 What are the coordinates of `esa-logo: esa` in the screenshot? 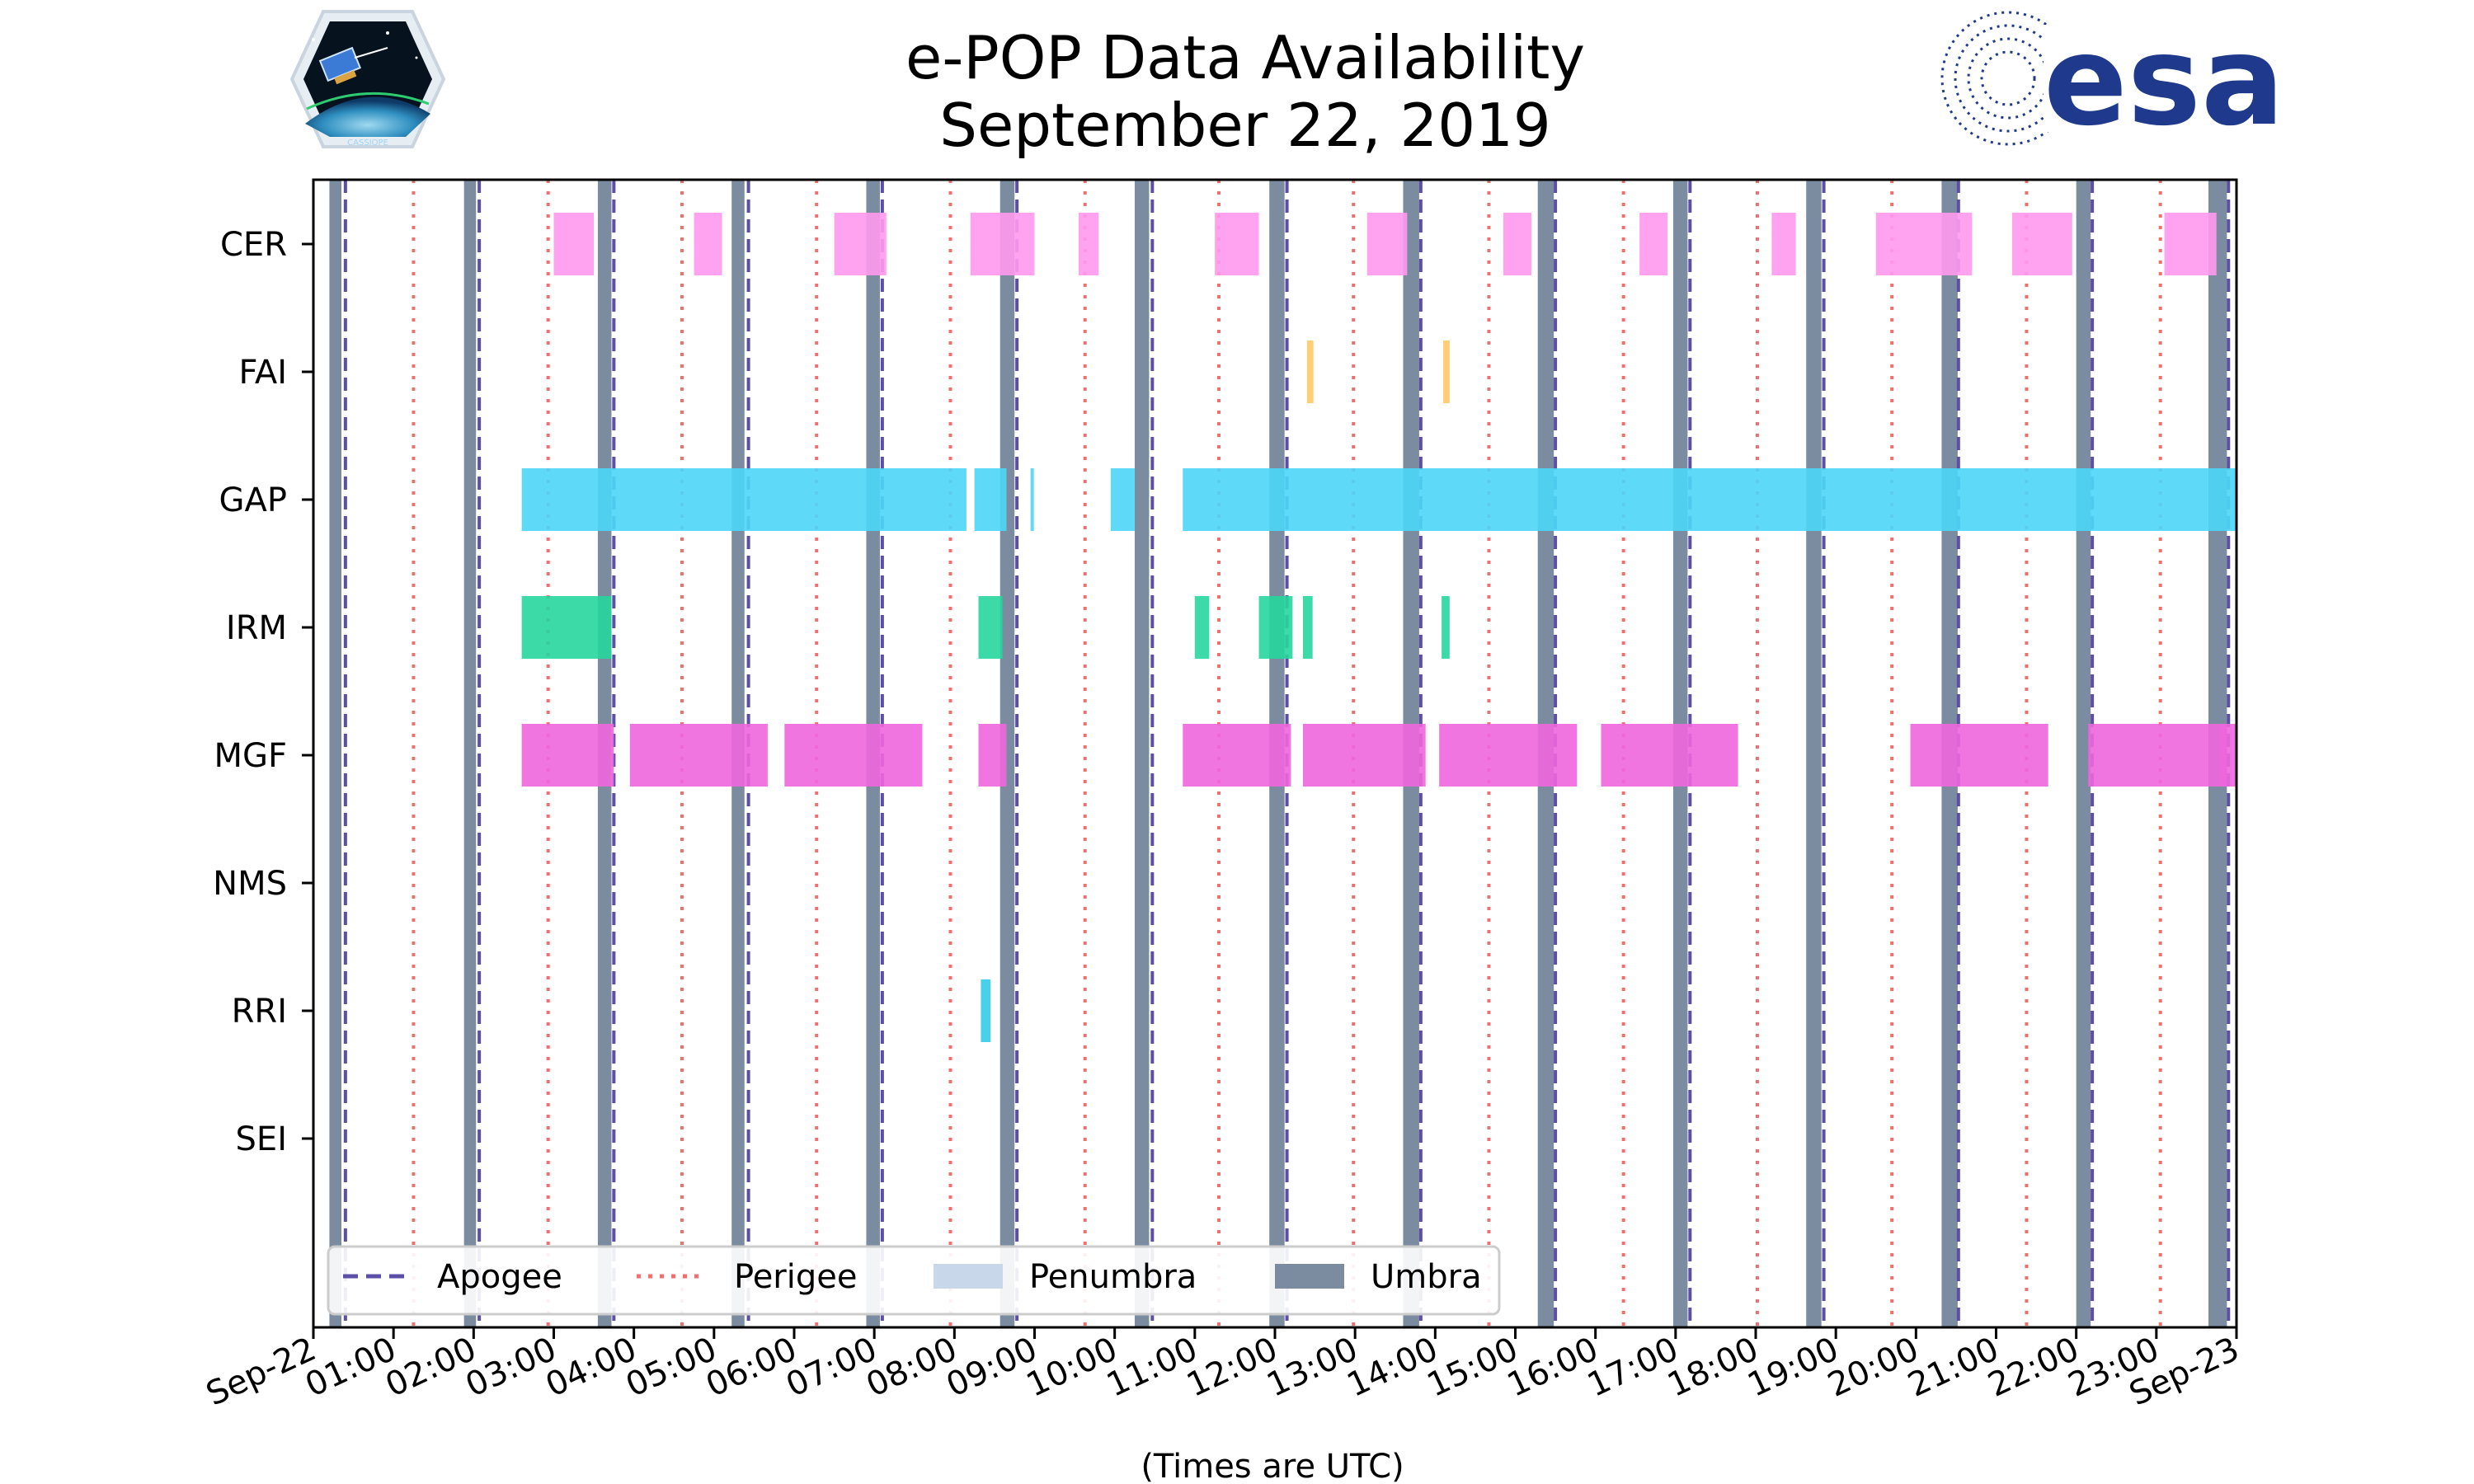 It's located at (2112, 81).